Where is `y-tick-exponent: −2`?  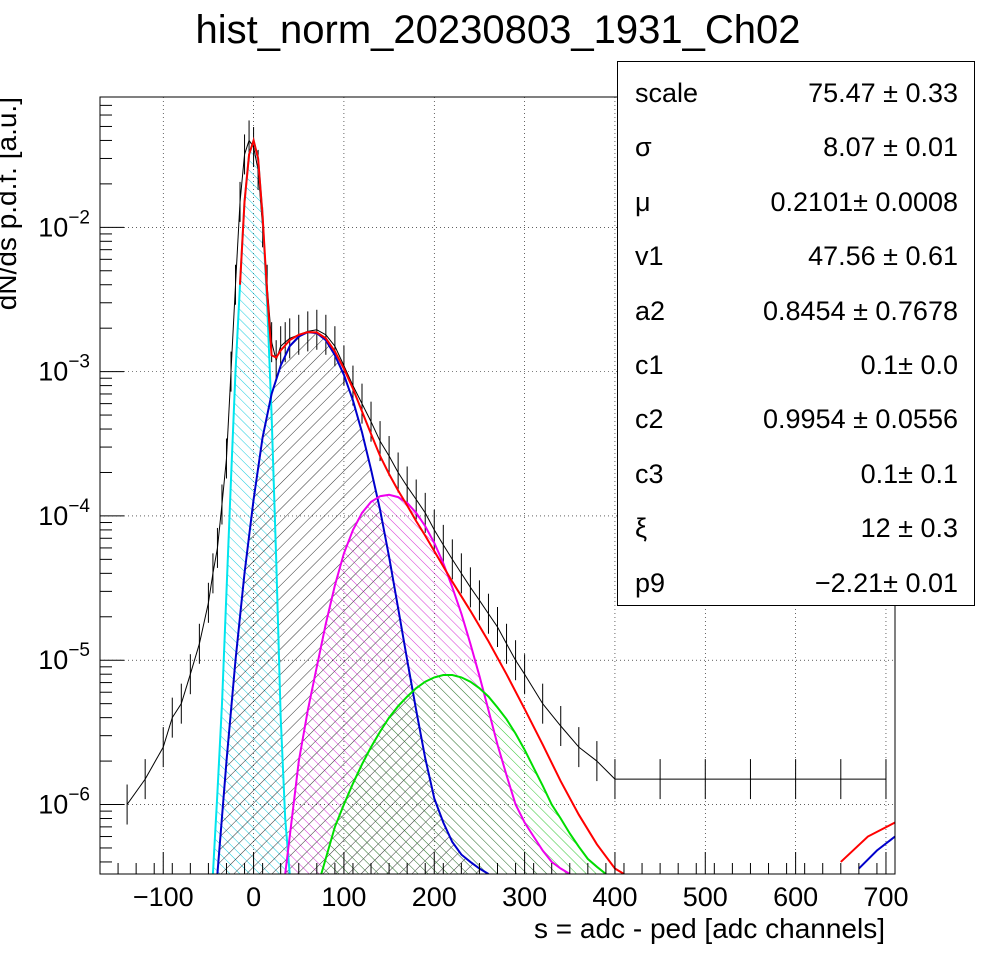 y-tick-exponent: −2 is located at coordinates (79, 217).